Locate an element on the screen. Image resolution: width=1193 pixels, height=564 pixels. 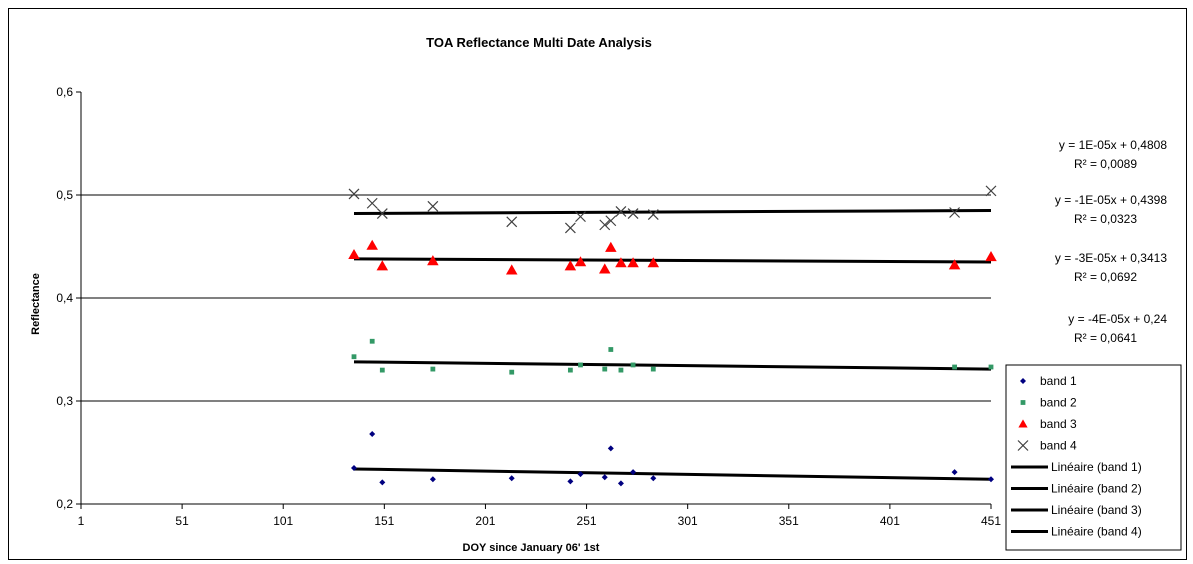
y-tick-label: 0,2 is located at coordinates (64, 504).